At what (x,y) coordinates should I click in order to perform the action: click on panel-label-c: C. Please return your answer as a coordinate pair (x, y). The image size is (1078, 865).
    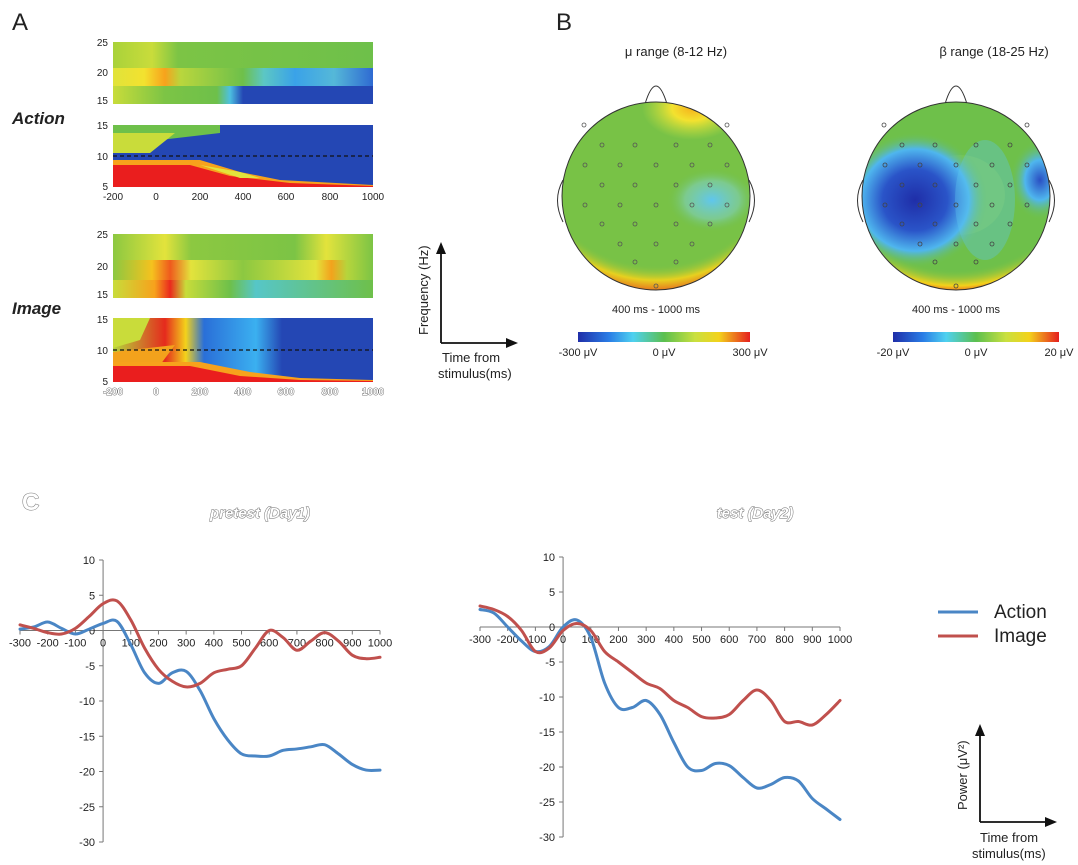
    Looking at the image, I should click on (30, 502).